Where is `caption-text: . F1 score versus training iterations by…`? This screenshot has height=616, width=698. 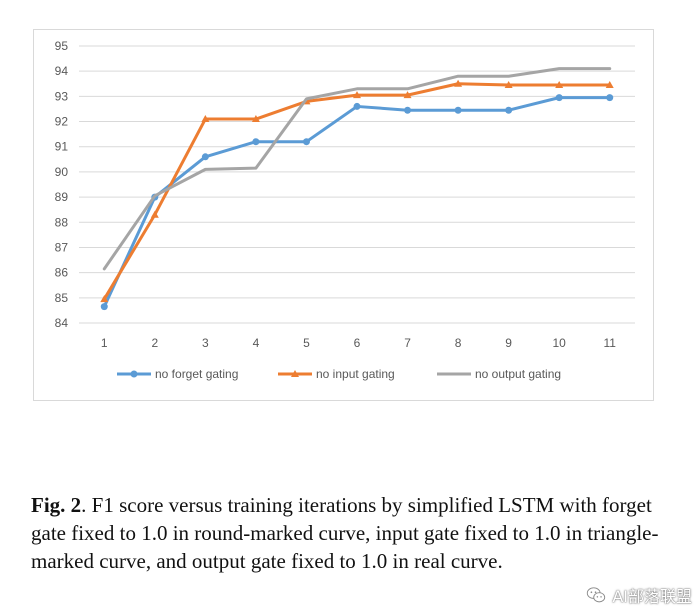 caption-text: . F1 score versus training iterations by… is located at coordinates (345, 533).